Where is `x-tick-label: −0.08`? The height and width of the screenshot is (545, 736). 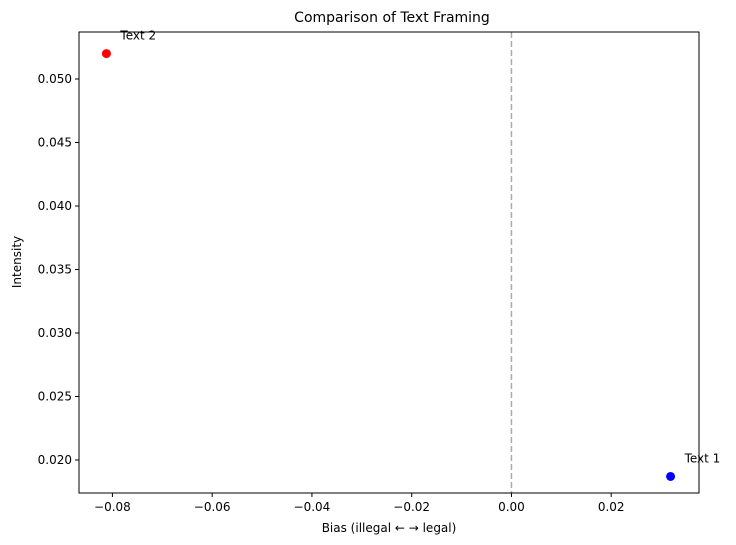 x-tick-label: −0.08 is located at coordinates (112, 507).